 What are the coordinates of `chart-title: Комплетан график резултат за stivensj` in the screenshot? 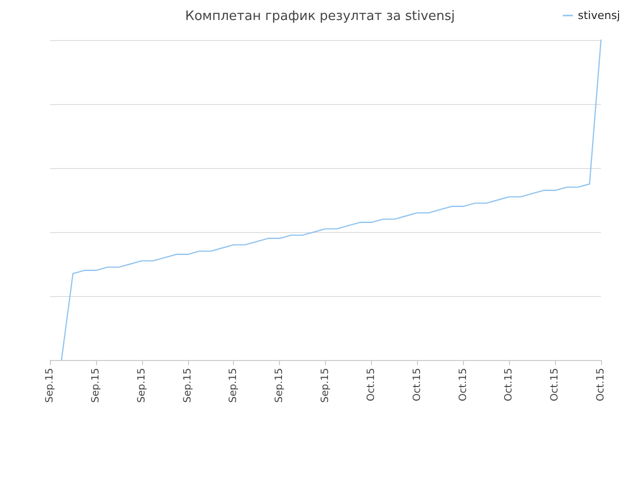 It's located at (320, 16).